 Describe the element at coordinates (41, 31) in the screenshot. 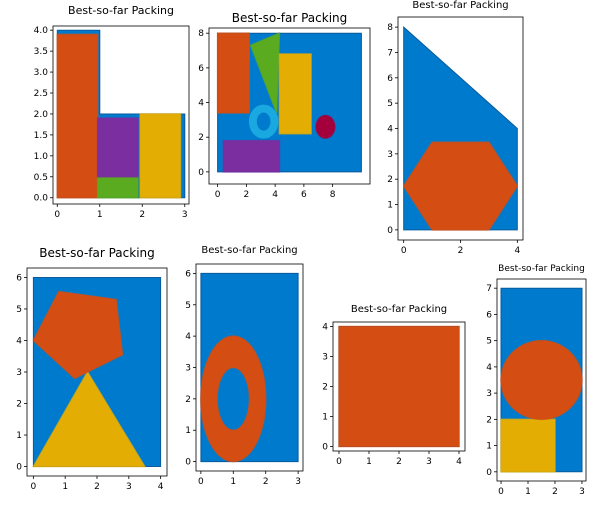

I see `y-tick-label: 4.0` at that location.